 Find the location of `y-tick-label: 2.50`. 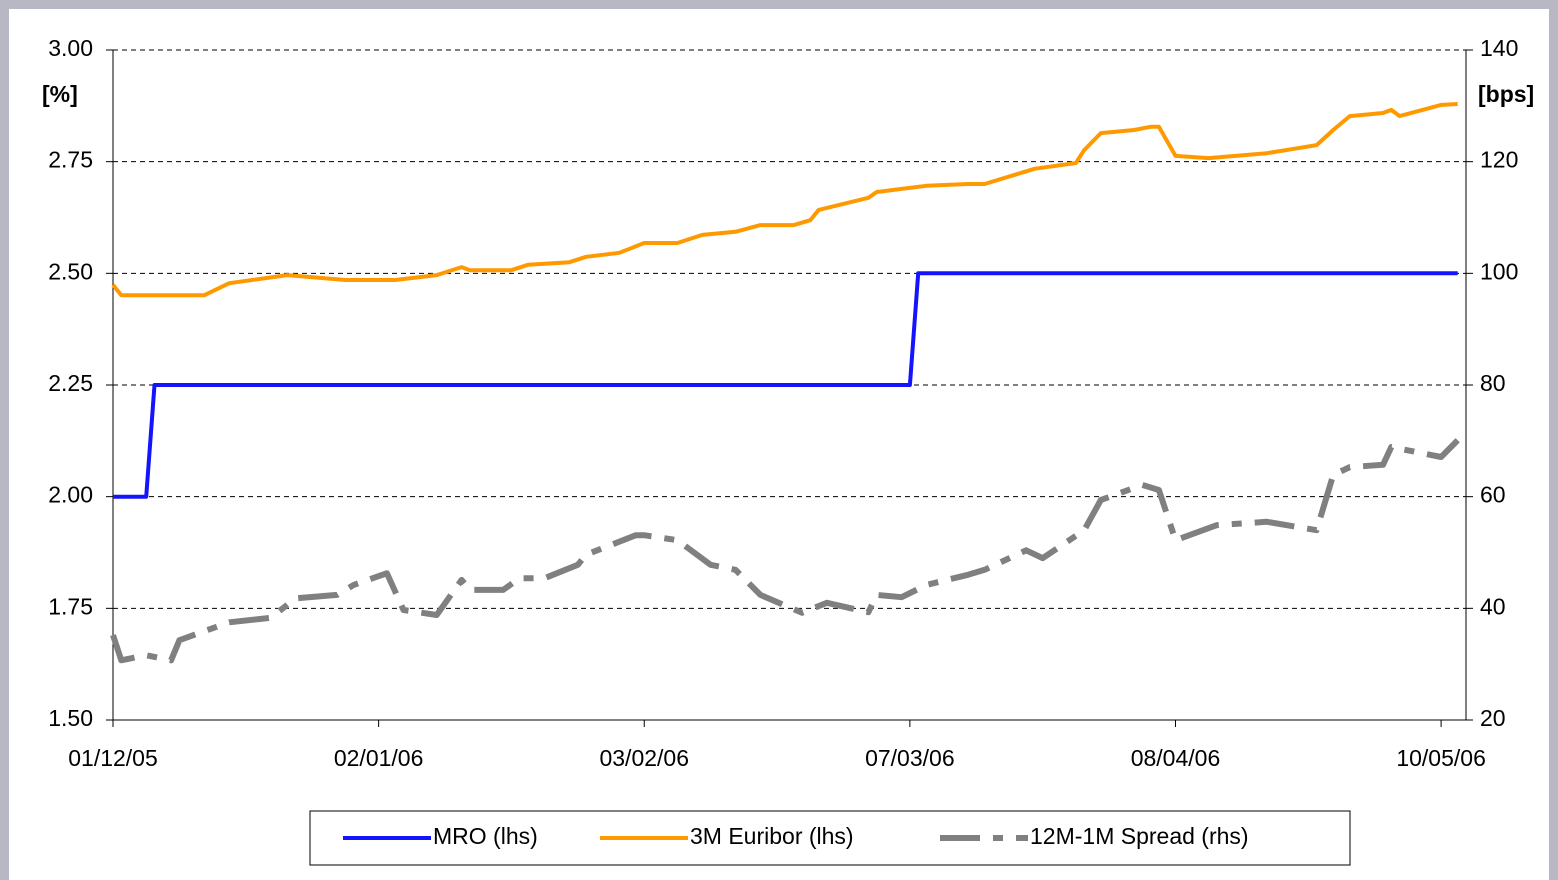

y-tick-label: 2.50 is located at coordinates (70, 271).